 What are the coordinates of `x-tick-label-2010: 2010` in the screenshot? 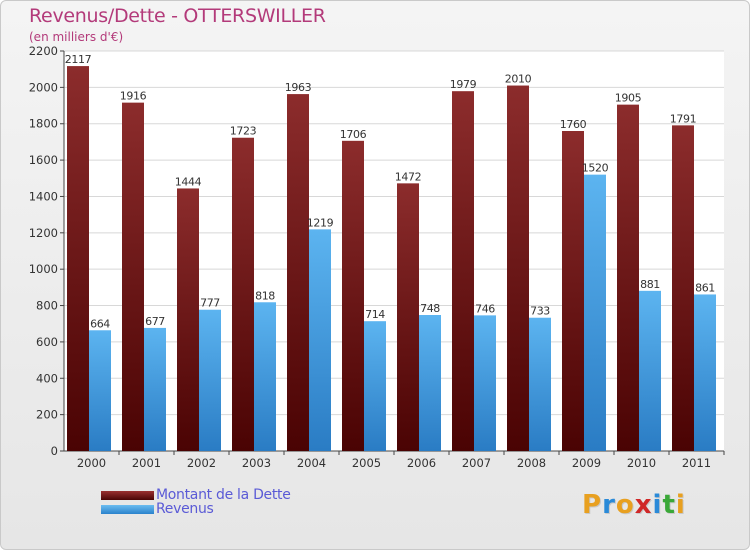 It's located at (641, 463).